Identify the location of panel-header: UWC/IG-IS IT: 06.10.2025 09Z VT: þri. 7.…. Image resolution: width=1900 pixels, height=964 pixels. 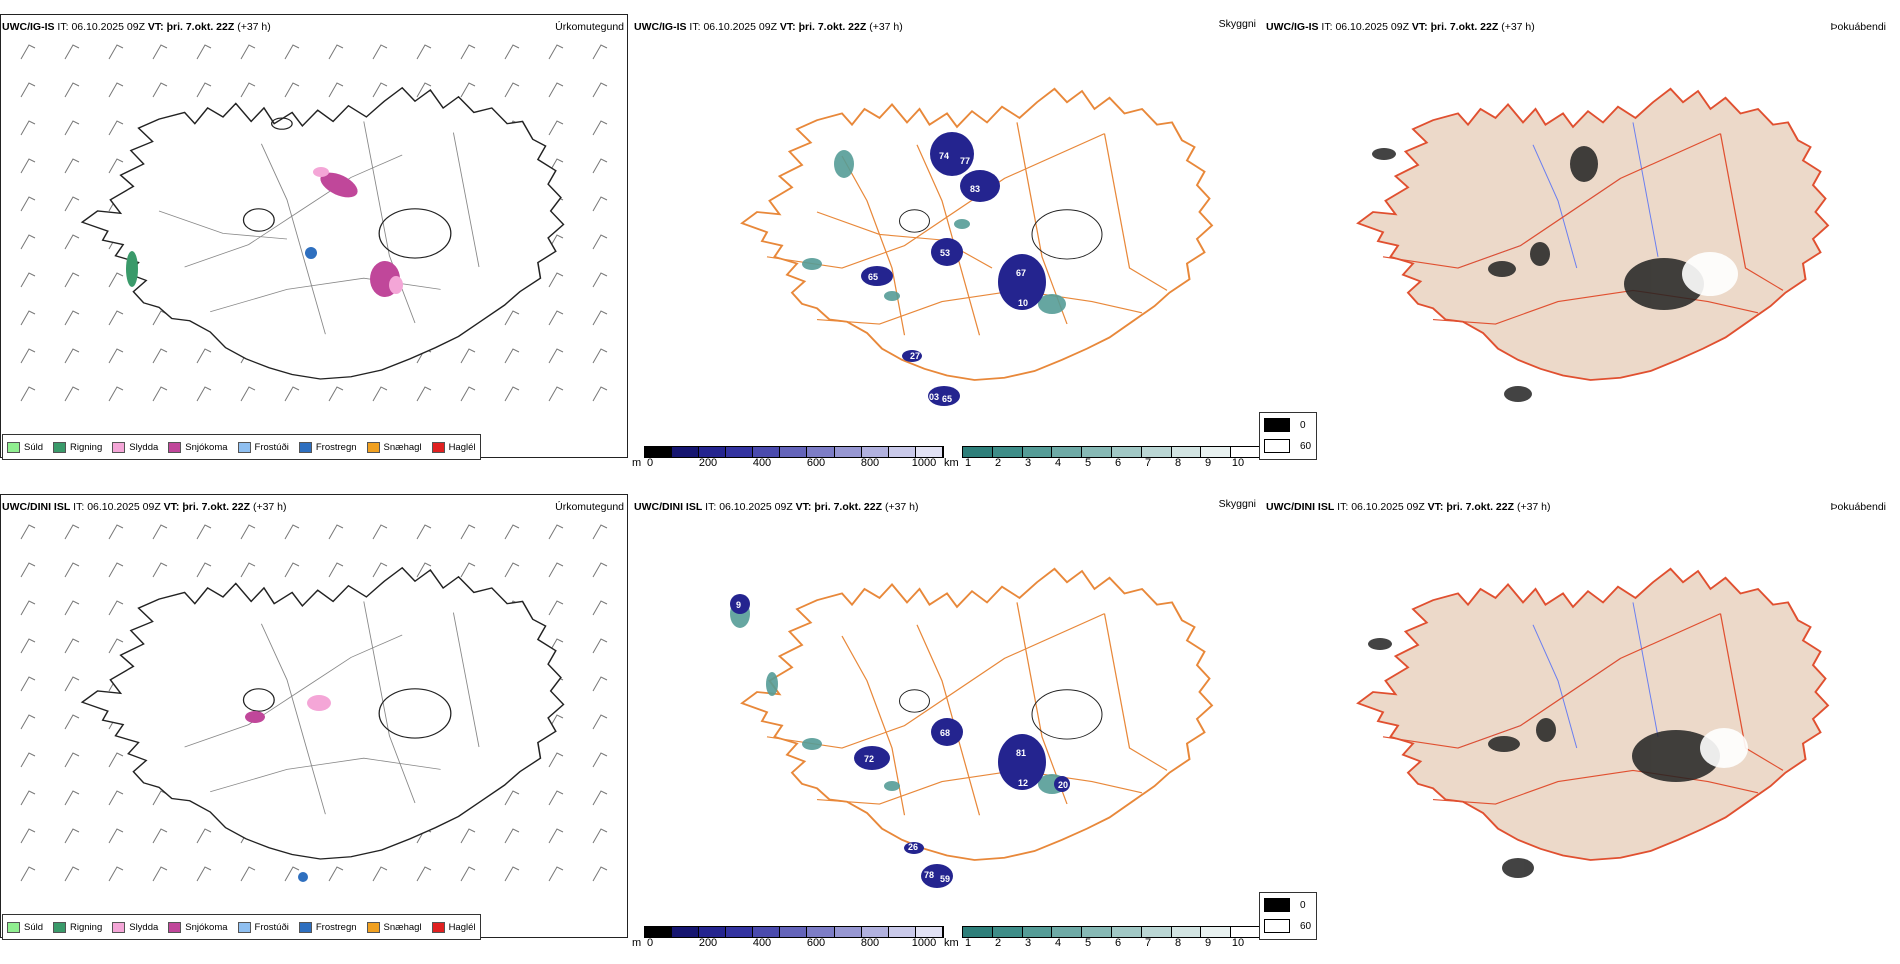
(768, 27).